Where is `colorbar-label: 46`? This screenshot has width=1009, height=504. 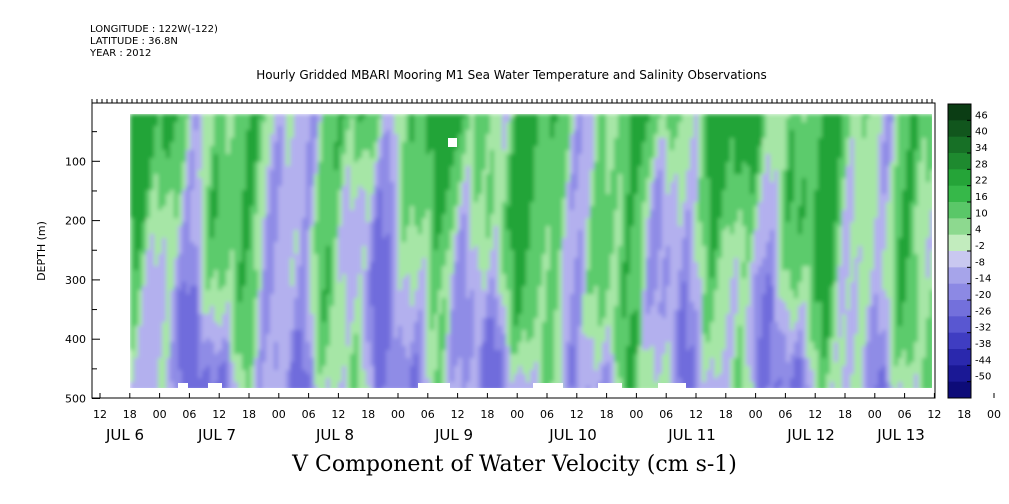
colorbar-label: 46 is located at coordinates (981, 115).